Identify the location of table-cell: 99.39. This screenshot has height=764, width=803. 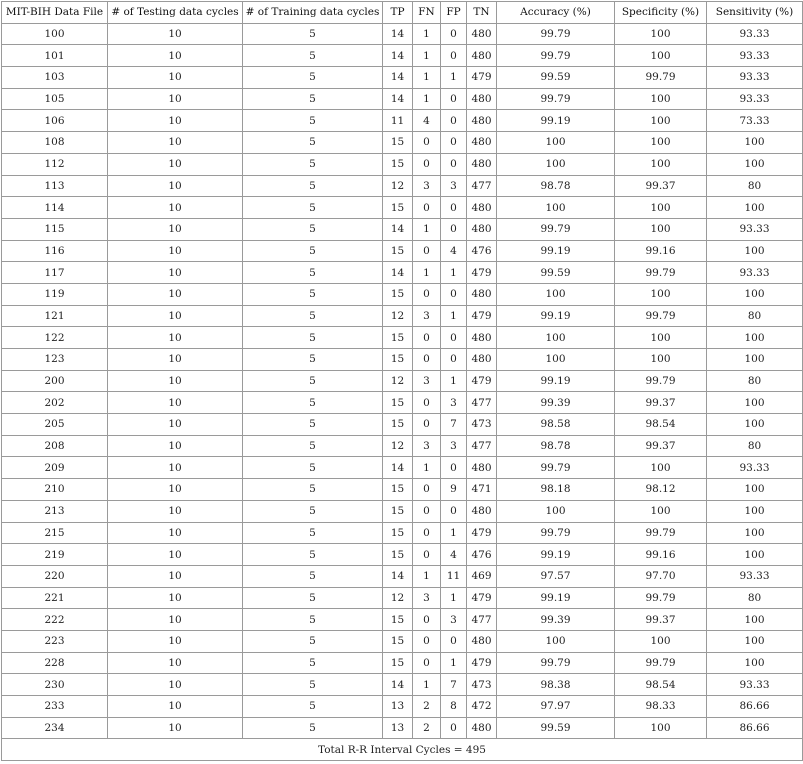
(555, 619).